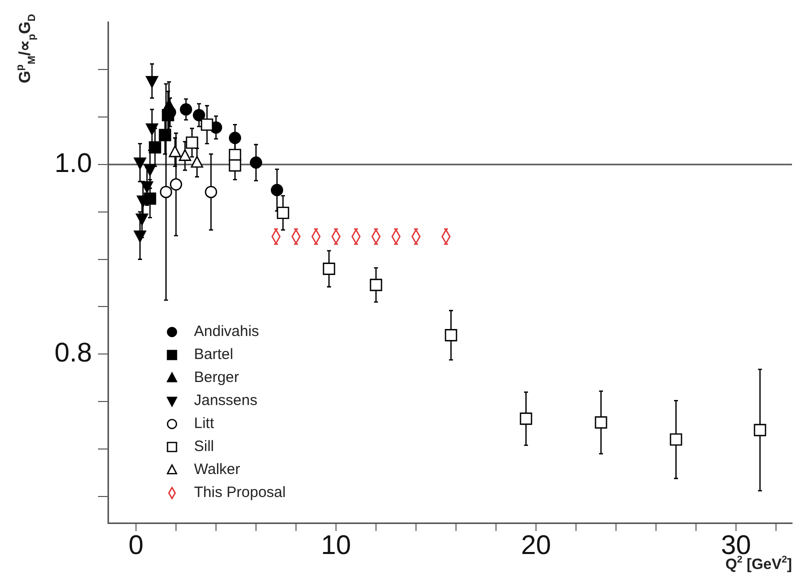  What do you see at coordinates (214, 355) in the screenshot?
I see `legend-label: Bartel` at bounding box center [214, 355].